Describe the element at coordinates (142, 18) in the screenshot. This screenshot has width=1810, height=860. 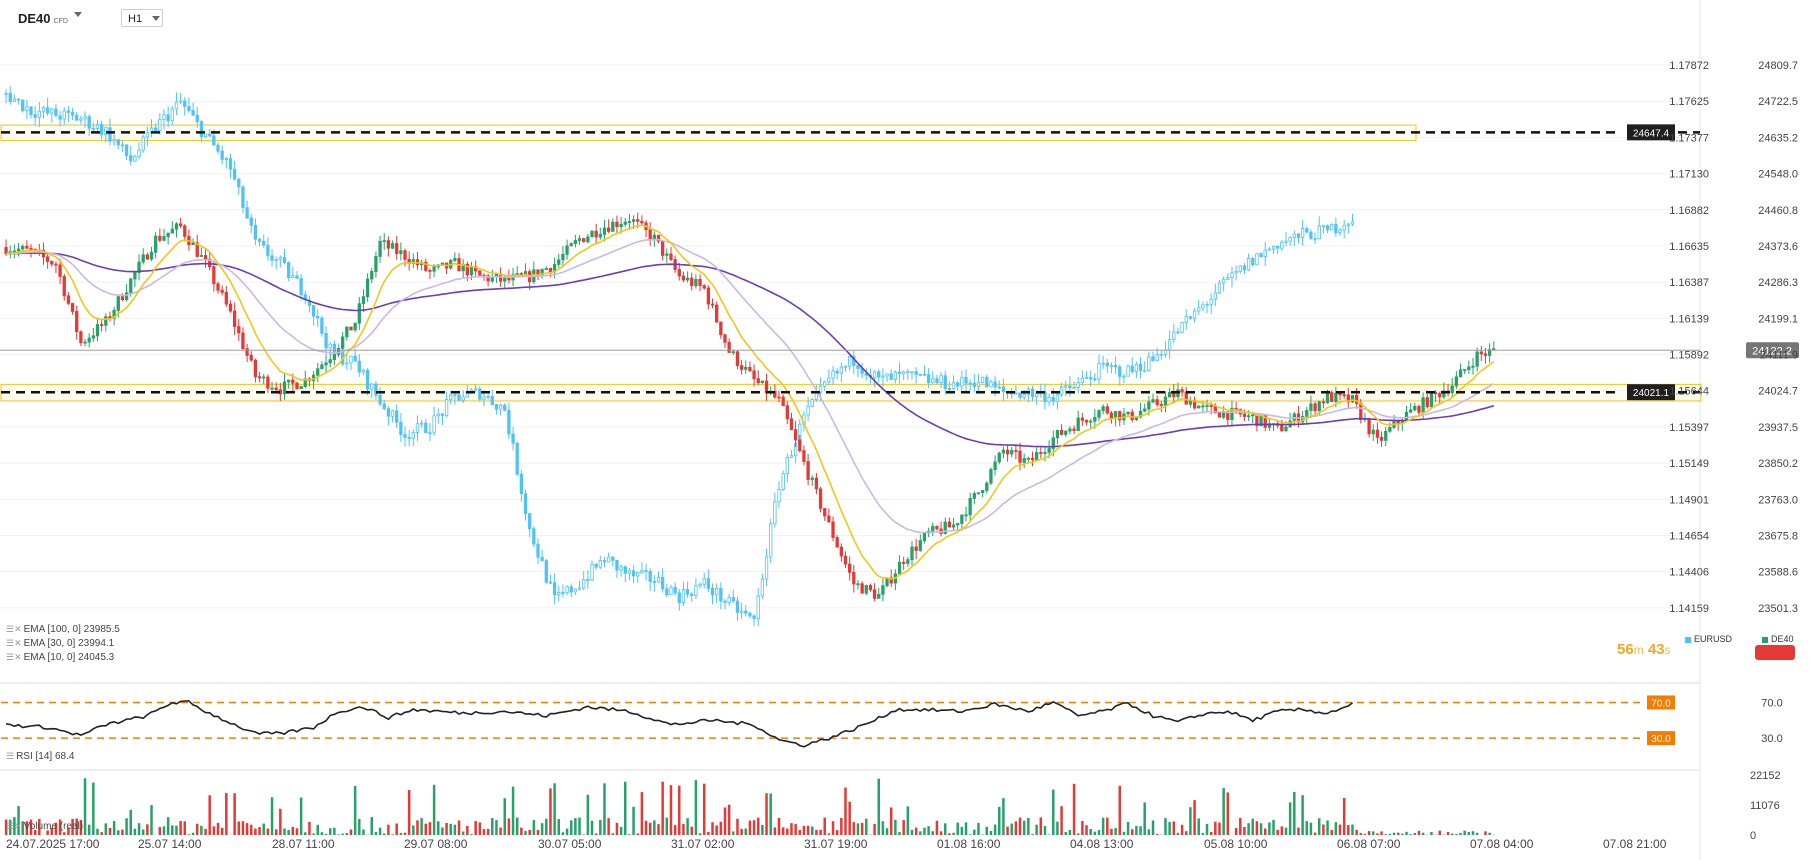
I see `timeframe-select: H1` at that location.